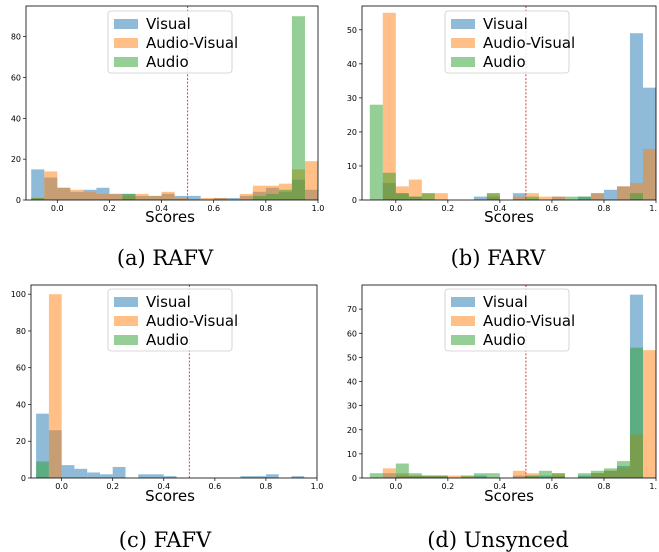  What do you see at coordinates (21, 331) in the screenshot?
I see `y-tick-label: 80` at bounding box center [21, 331].